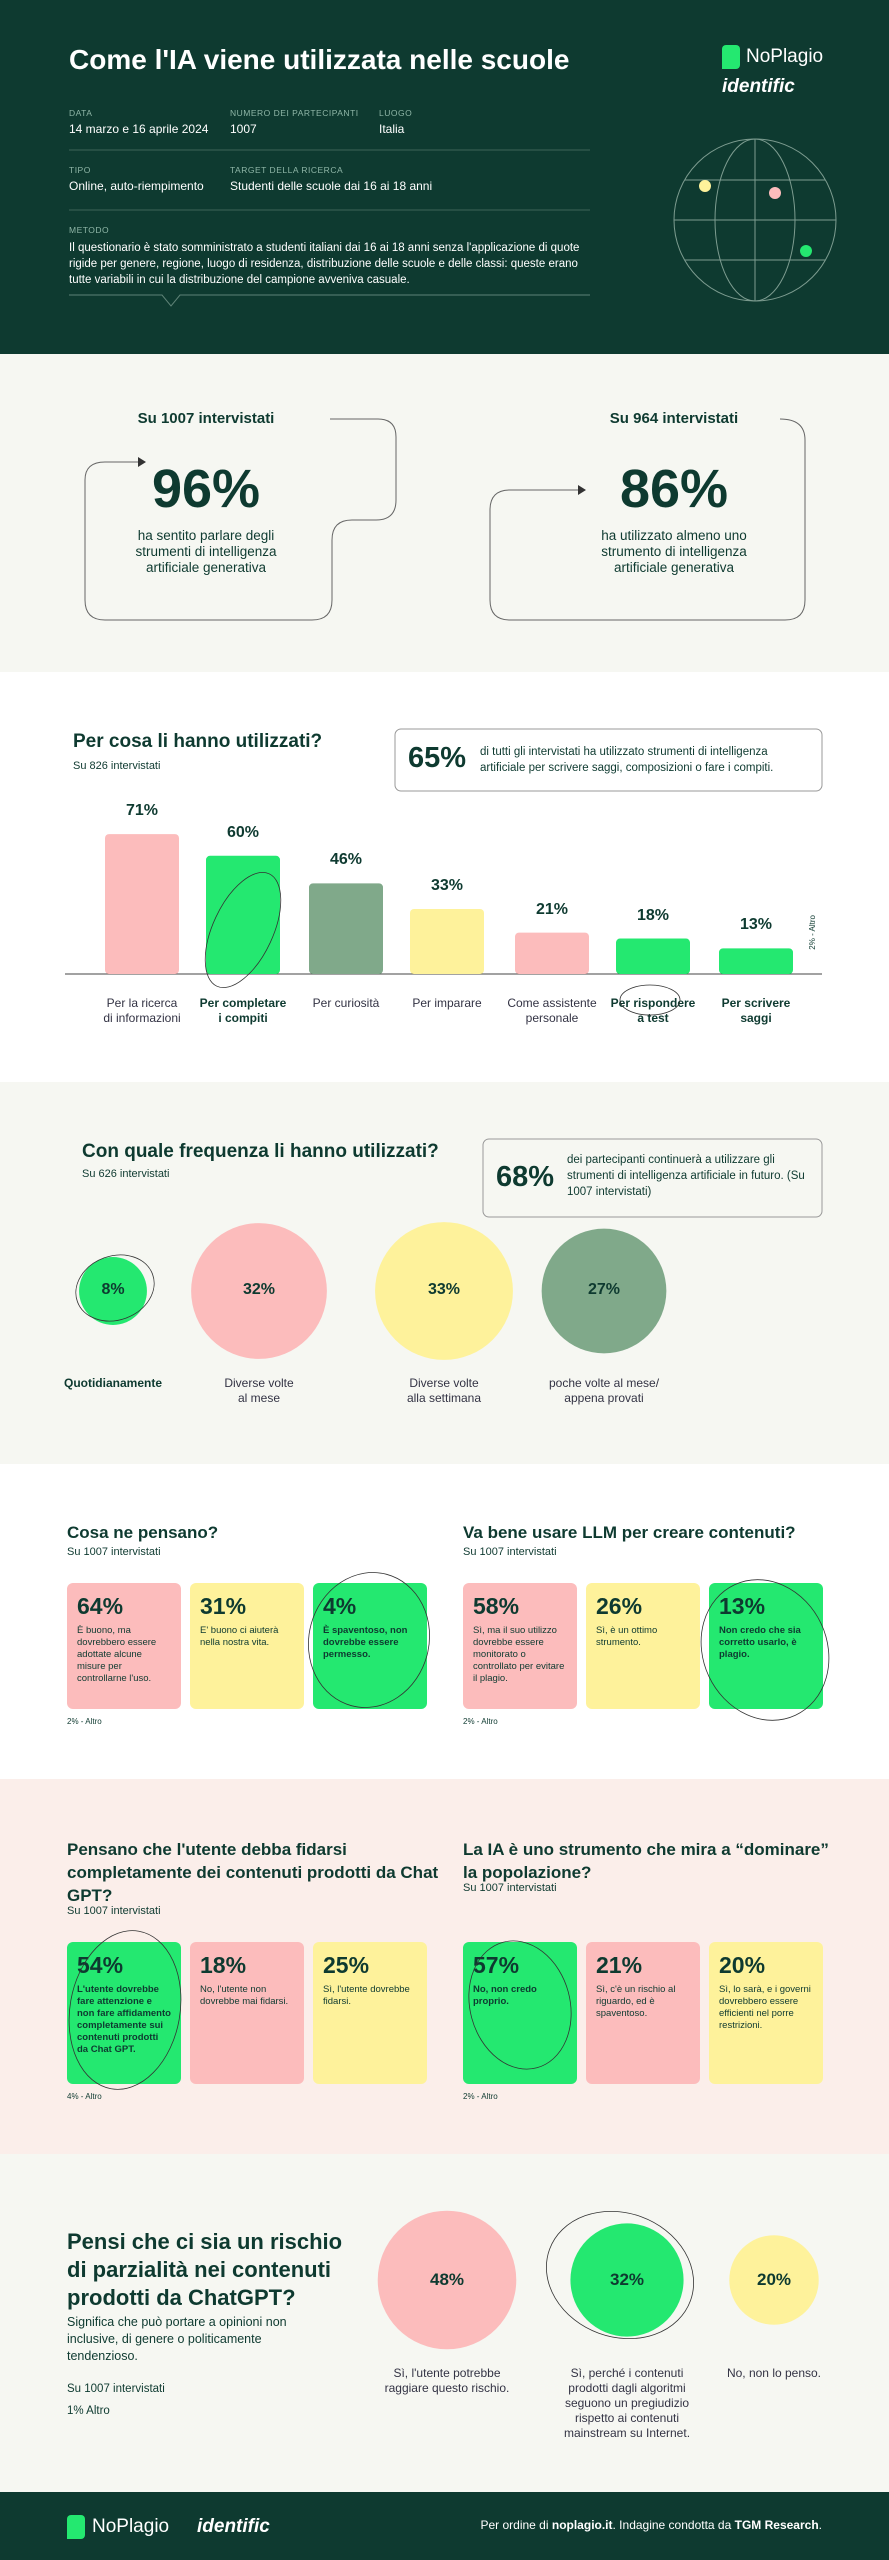  What do you see at coordinates (674, 418) in the screenshot?
I see `sample: Su 964 intervistati` at bounding box center [674, 418].